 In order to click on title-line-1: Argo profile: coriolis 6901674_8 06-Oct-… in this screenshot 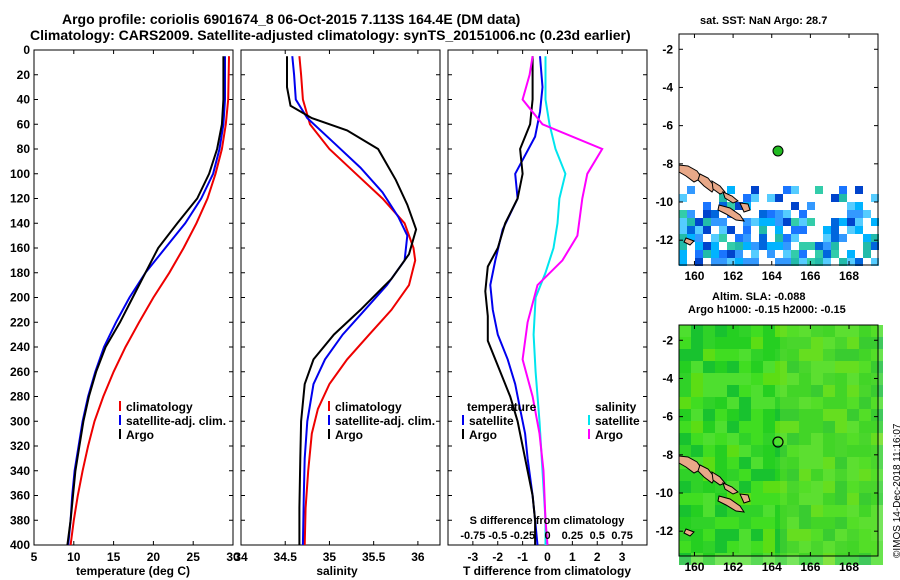, I will do `click(291, 19)`.